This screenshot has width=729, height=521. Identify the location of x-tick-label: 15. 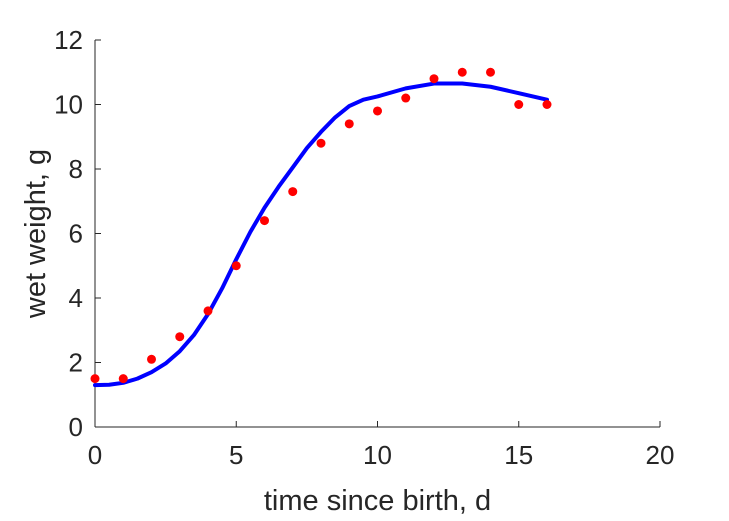
(518, 455).